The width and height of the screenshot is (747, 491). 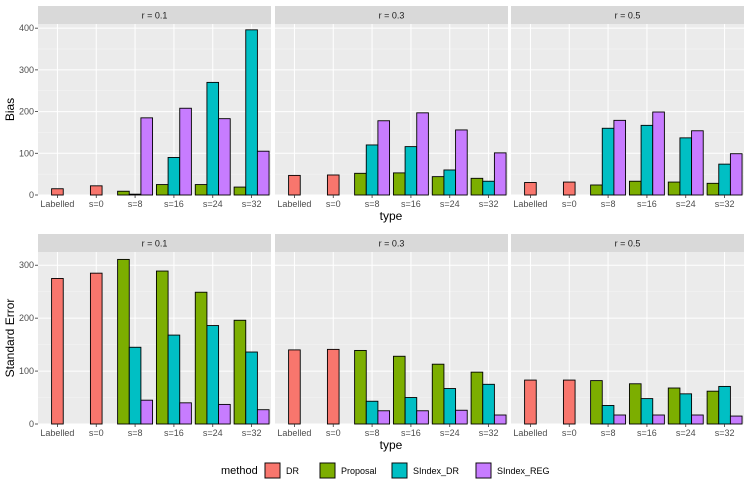 I want to click on legend-key-sindex-dr, so click(x=399, y=470).